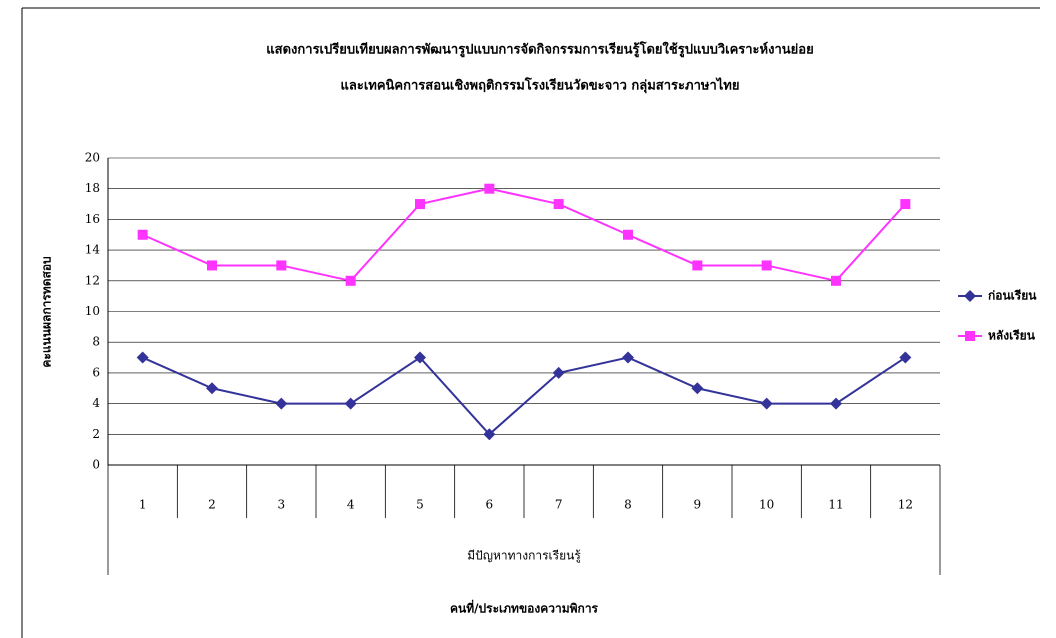 The height and width of the screenshot is (638, 1056). Describe the element at coordinates (1012, 336) in the screenshot. I see `legend-label: หลังเรียน` at that location.